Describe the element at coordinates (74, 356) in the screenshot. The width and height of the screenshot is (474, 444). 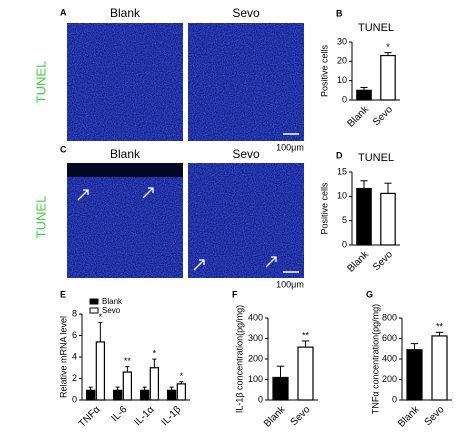
I see `y-tick-label: 4` at that location.